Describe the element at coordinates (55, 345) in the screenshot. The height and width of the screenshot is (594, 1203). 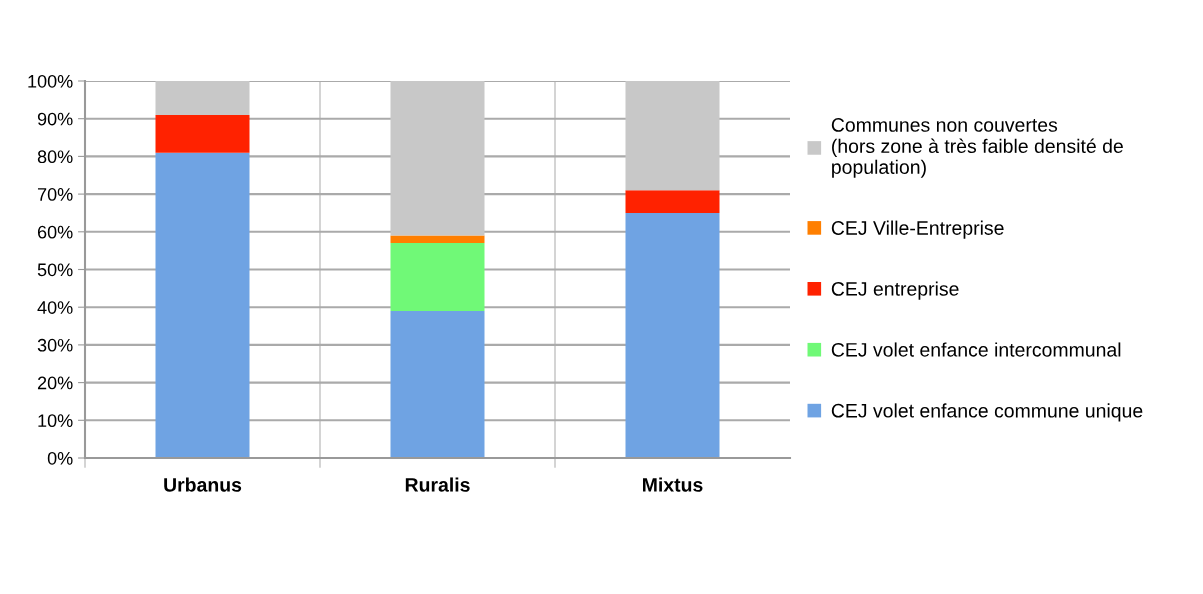
I see `y-tick-label: 30%` at that location.